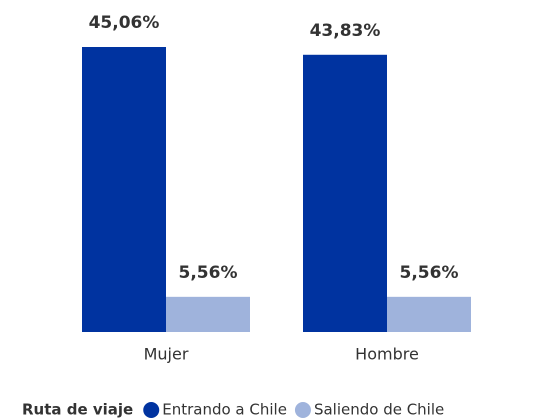  I want to click on value-label: 43,83%, so click(345, 31).